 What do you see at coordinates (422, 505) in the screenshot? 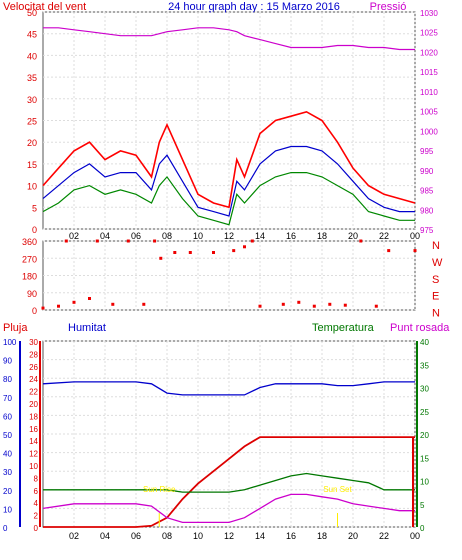
I see `temperature-tick-label: 5` at bounding box center [422, 505].